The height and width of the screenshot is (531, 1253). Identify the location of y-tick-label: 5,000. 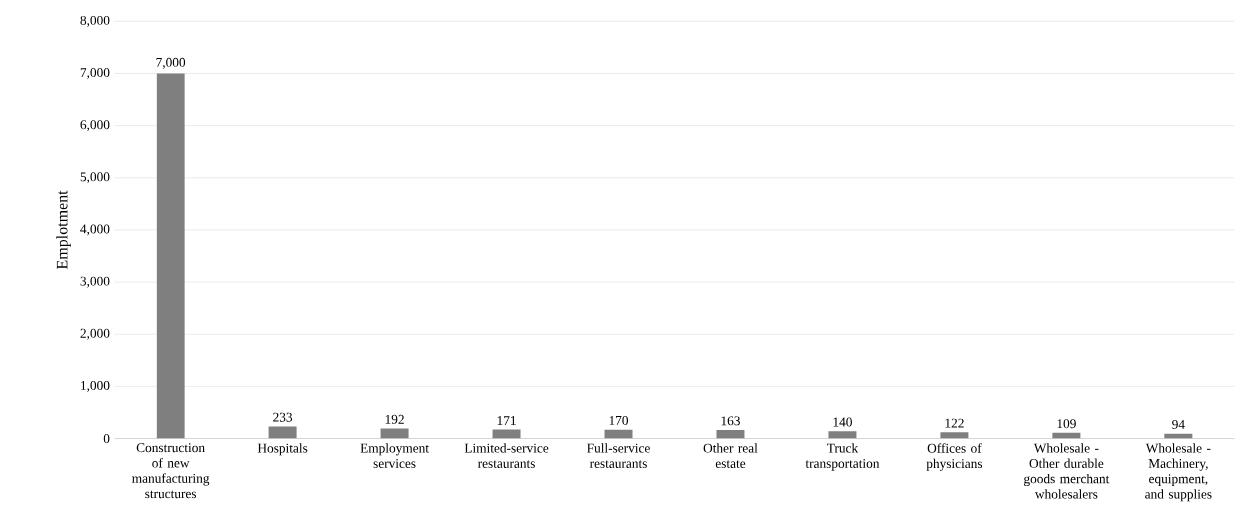
(95, 178).